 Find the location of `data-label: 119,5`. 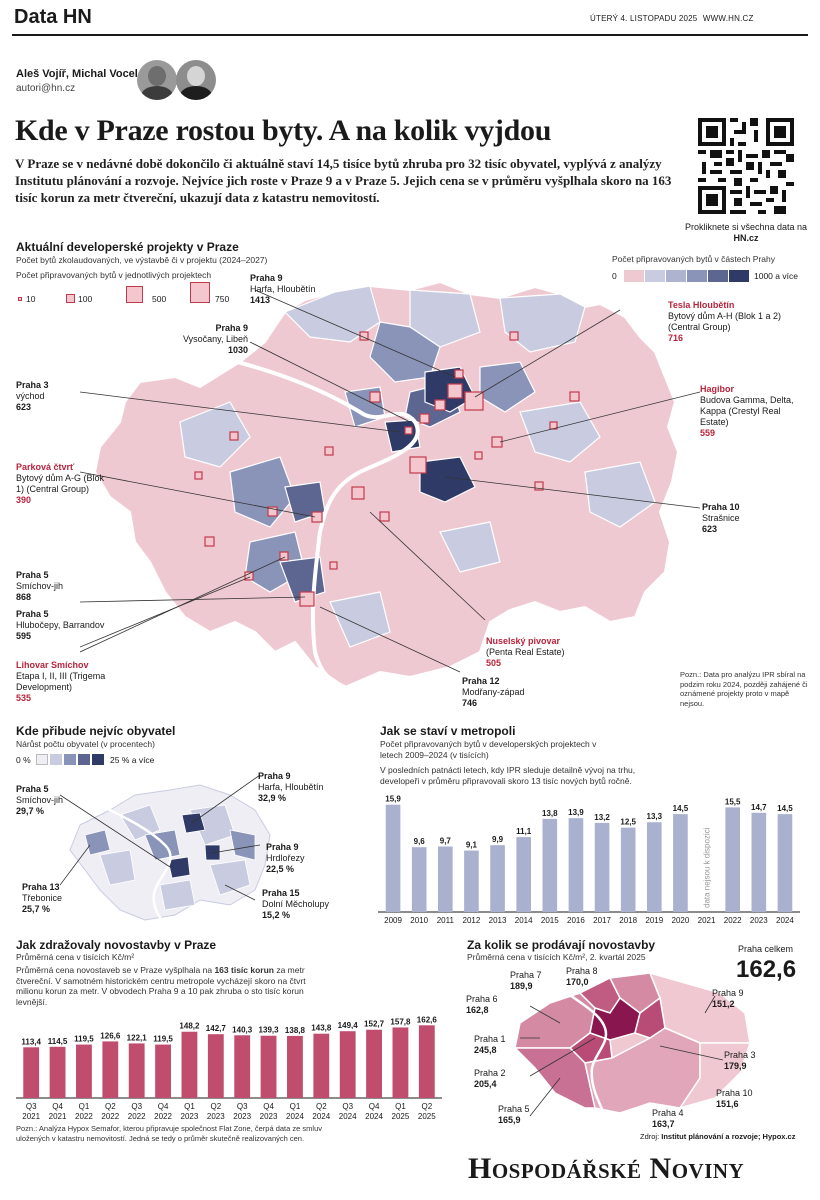

data-label: 119,5 is located at coordinates (84, 1039).